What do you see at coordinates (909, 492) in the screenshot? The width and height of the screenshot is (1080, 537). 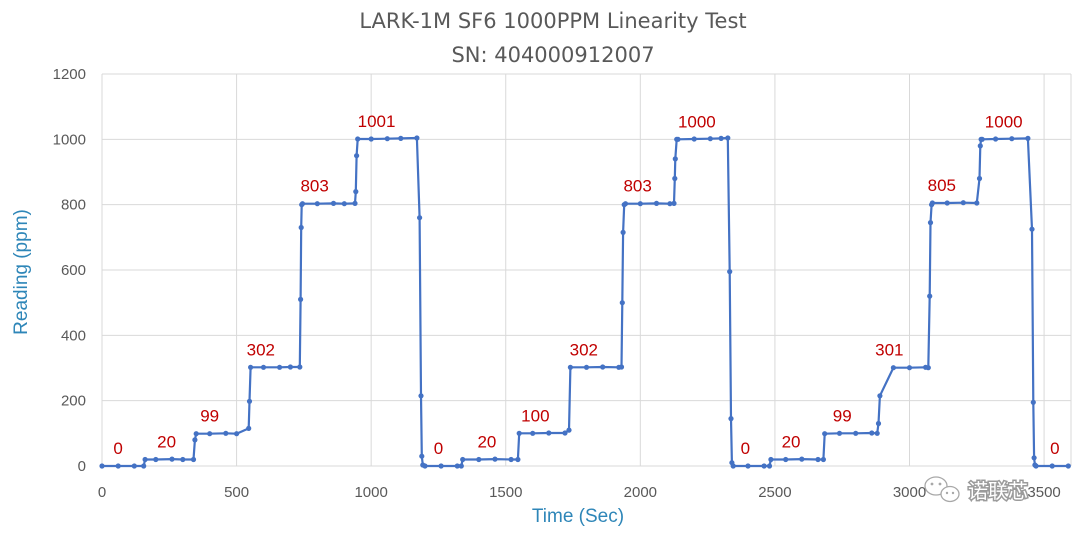 I see `x-tick-label: 3000` at bounding box center [909, 492].